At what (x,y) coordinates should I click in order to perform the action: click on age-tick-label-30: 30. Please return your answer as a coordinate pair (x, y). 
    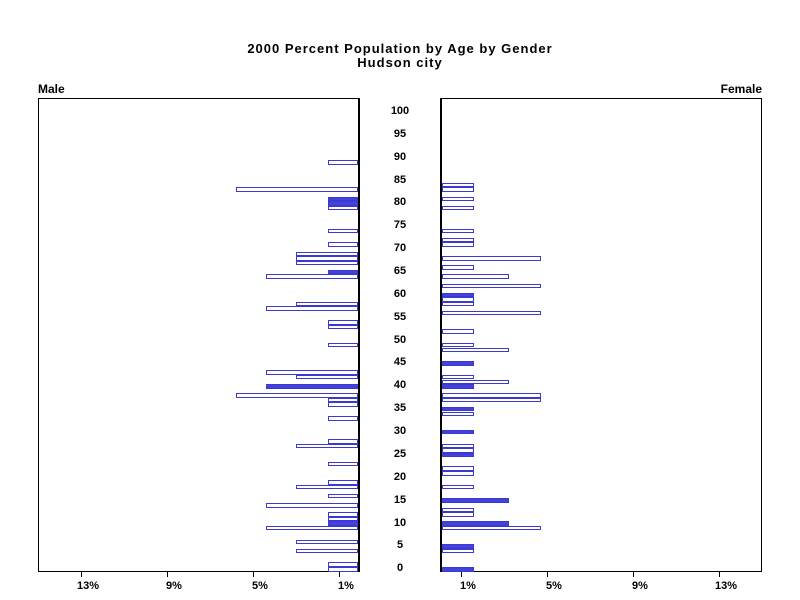
    Looking at the image, I should click on (400, 431).